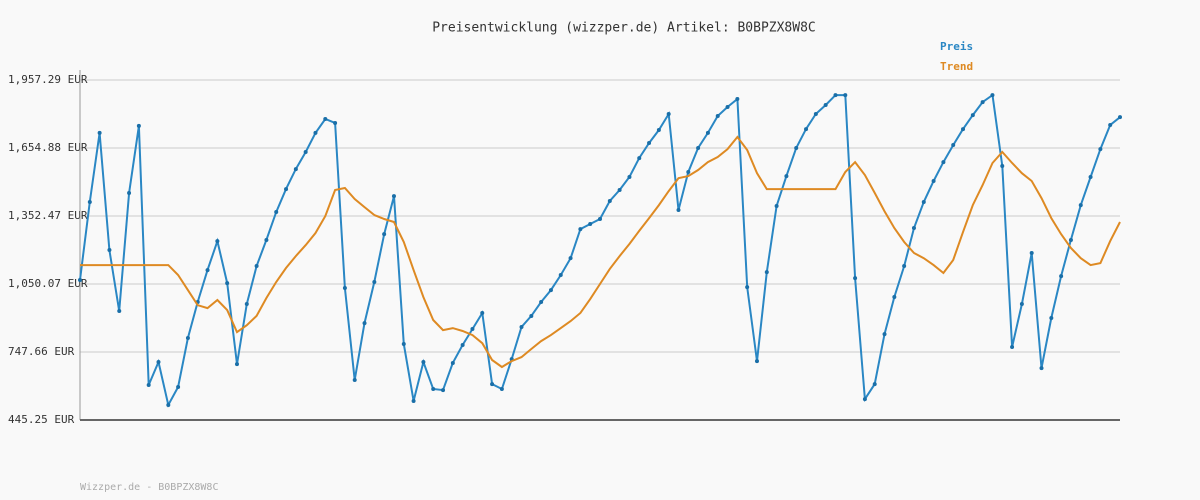  I want to click on footer: Wizzper.de - B0BPZX8W8C, so click(149, 487).